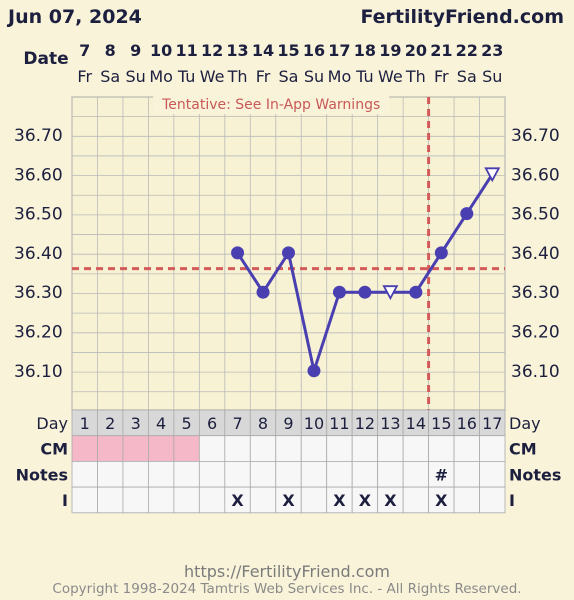 Image resolution: width=574 pixels, height=600 pixels. What do you see at coordinates (287, 571) in the screenshot?
I see `footer-url: https://FertilityFriend.com` at bounding box center [287, 571].